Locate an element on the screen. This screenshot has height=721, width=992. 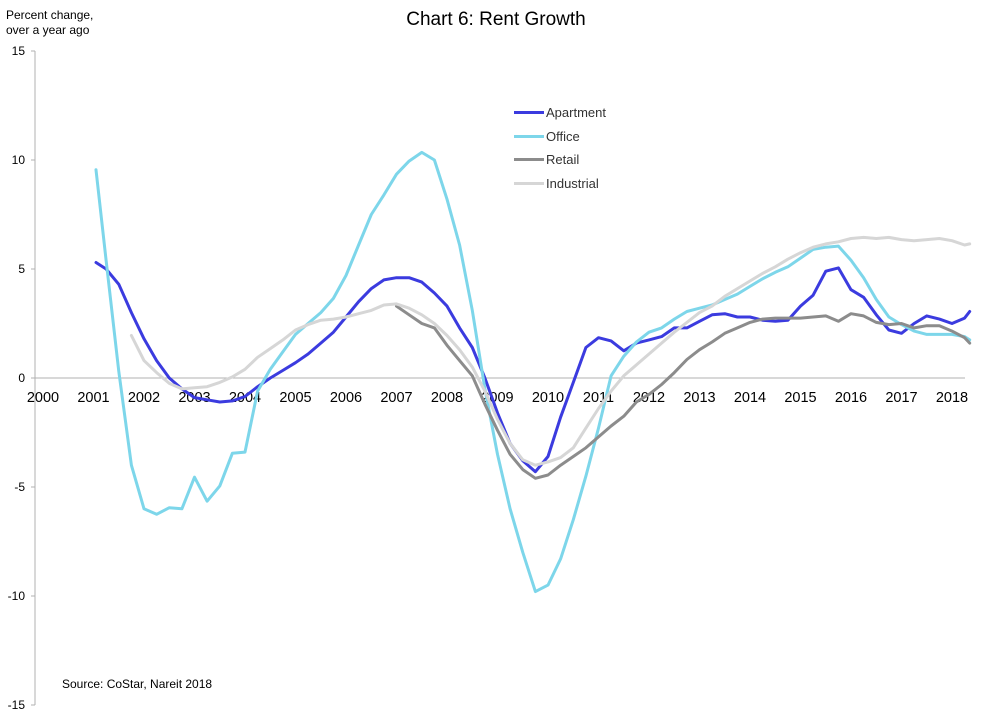
x-tick-label: 2012 is located at coordinates (649, 398).